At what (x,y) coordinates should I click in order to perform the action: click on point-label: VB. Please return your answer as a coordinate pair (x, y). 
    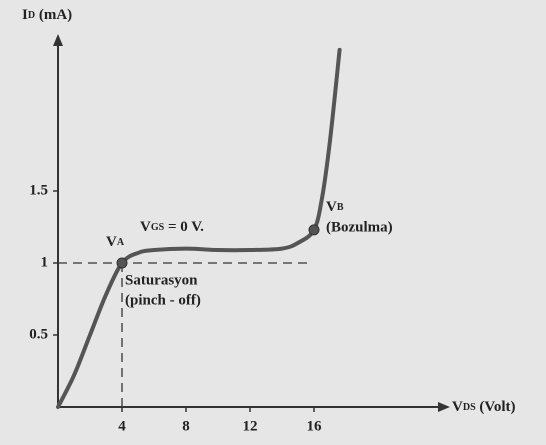
    Looking at the image, I should click on (335, 207).